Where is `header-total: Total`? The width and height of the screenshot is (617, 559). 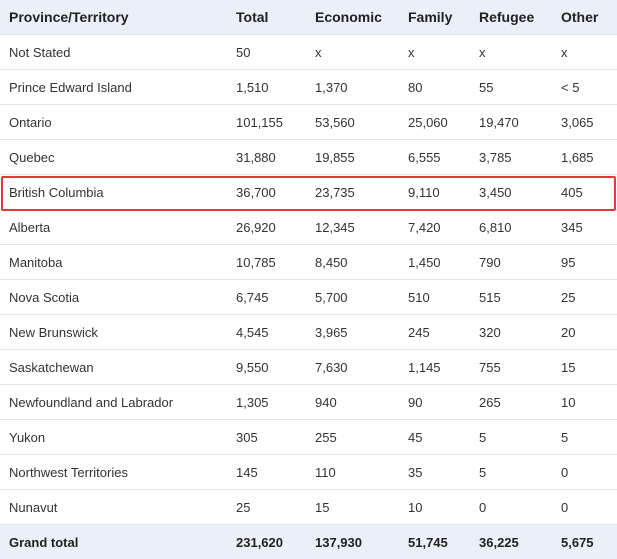 header-total: Total is located at coordinates (266, 17).